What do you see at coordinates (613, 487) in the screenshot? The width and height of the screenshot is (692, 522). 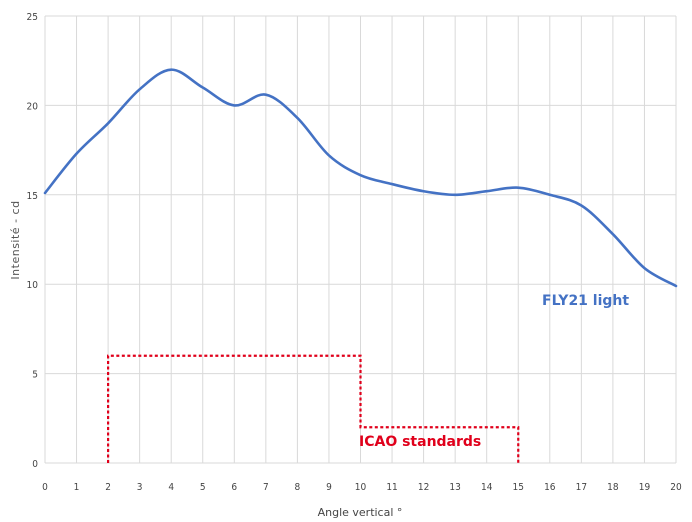 I see `x-tick-label-18: 18` at bounding box center [613, 487].